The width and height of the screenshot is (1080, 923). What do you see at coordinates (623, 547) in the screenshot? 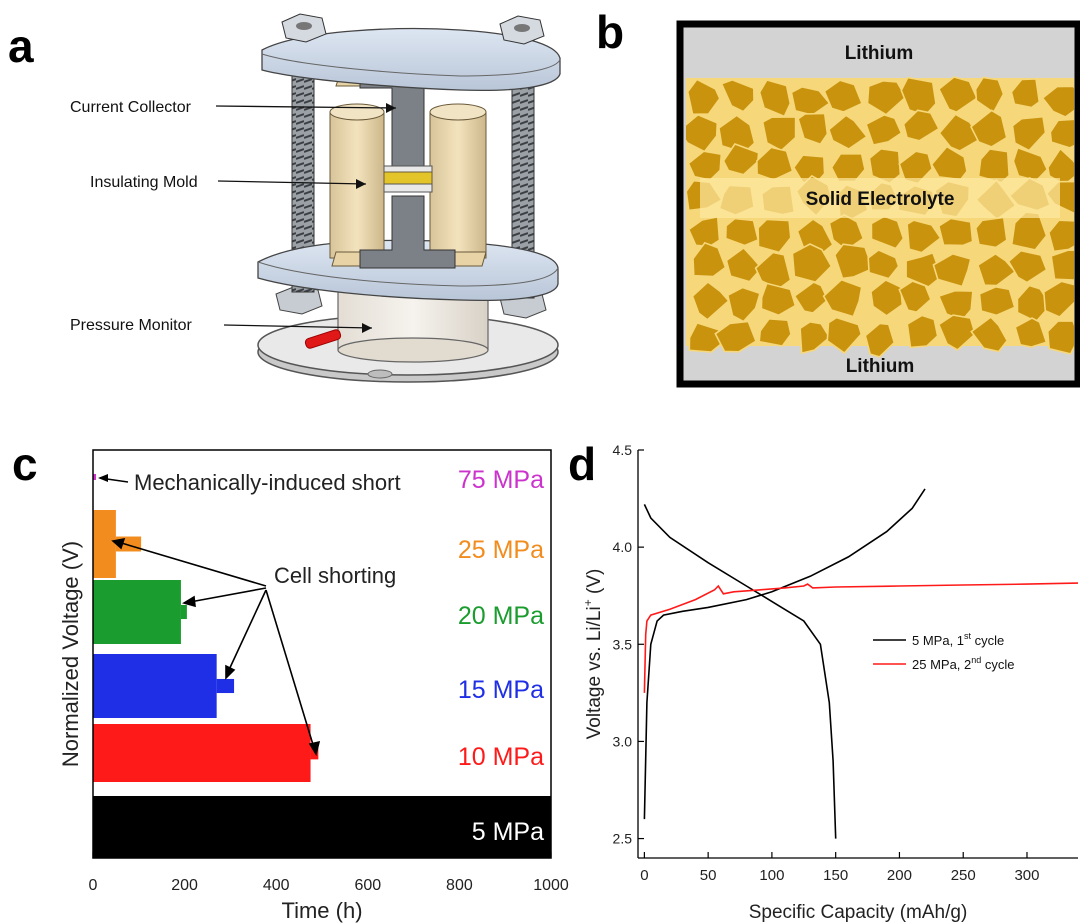
I see `chart-d-ytick-label: 4.0` at bounding box center [623, 547].